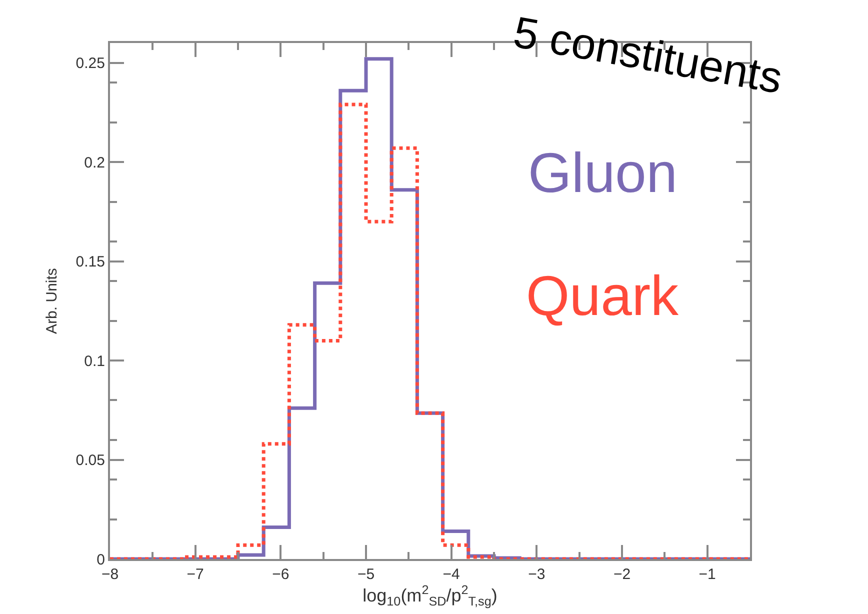 The height and width of the screenshot is (614, 868). I want to click on y-tick-label: 0.15, so click(90, 262).